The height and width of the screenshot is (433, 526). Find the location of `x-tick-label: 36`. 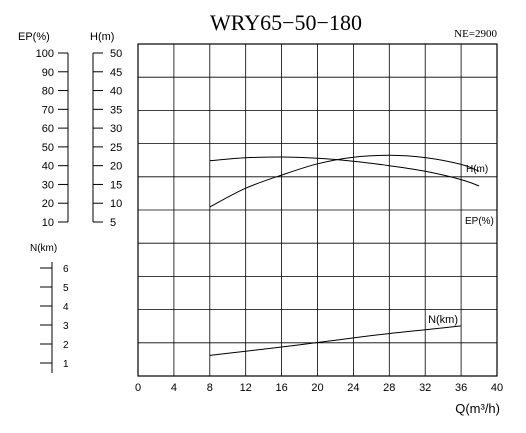

x-tick-label: 36 is located at coordinates (461, 388).